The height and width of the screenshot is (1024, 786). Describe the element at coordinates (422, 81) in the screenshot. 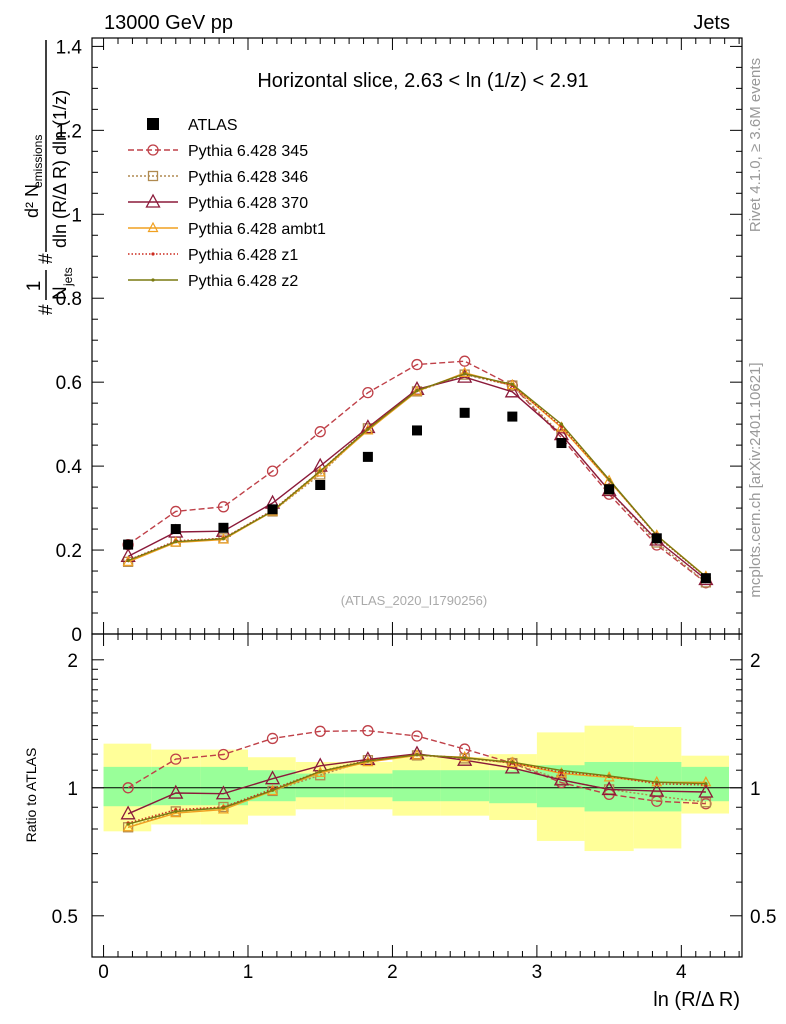

I see `chart-title: Horizontal slice, 2.63 < ln (1/z) < 2.91` at that location.